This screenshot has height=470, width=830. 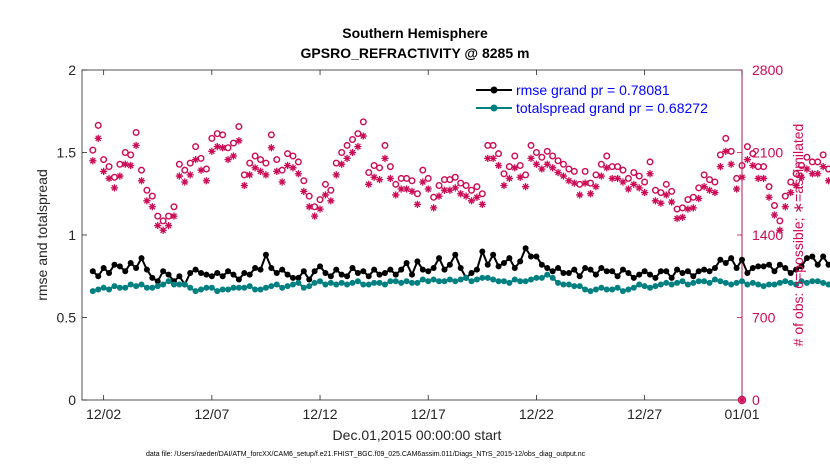 I want to click on x-axis-label: Dec.01,2015 00:00:00 start, so click(x=417, y=435).